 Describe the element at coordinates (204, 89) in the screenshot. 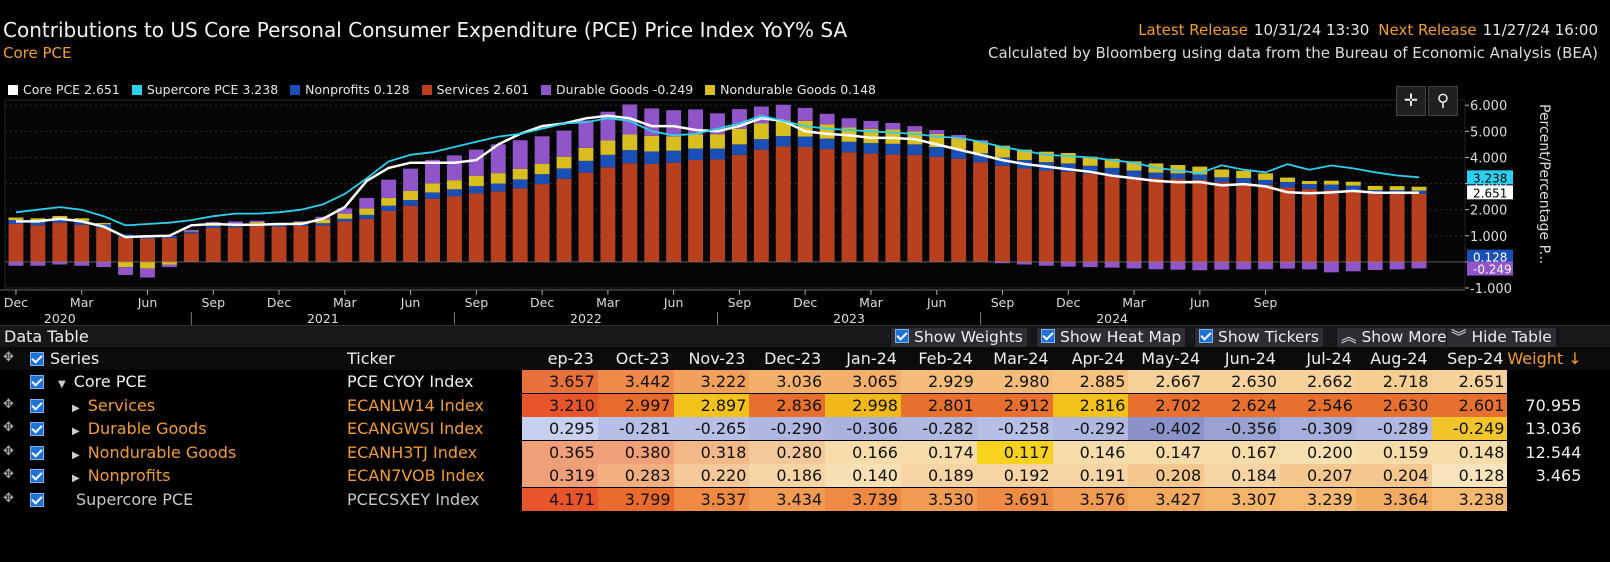

I see `legend-item: Supercore PCE 3.238` at that location.